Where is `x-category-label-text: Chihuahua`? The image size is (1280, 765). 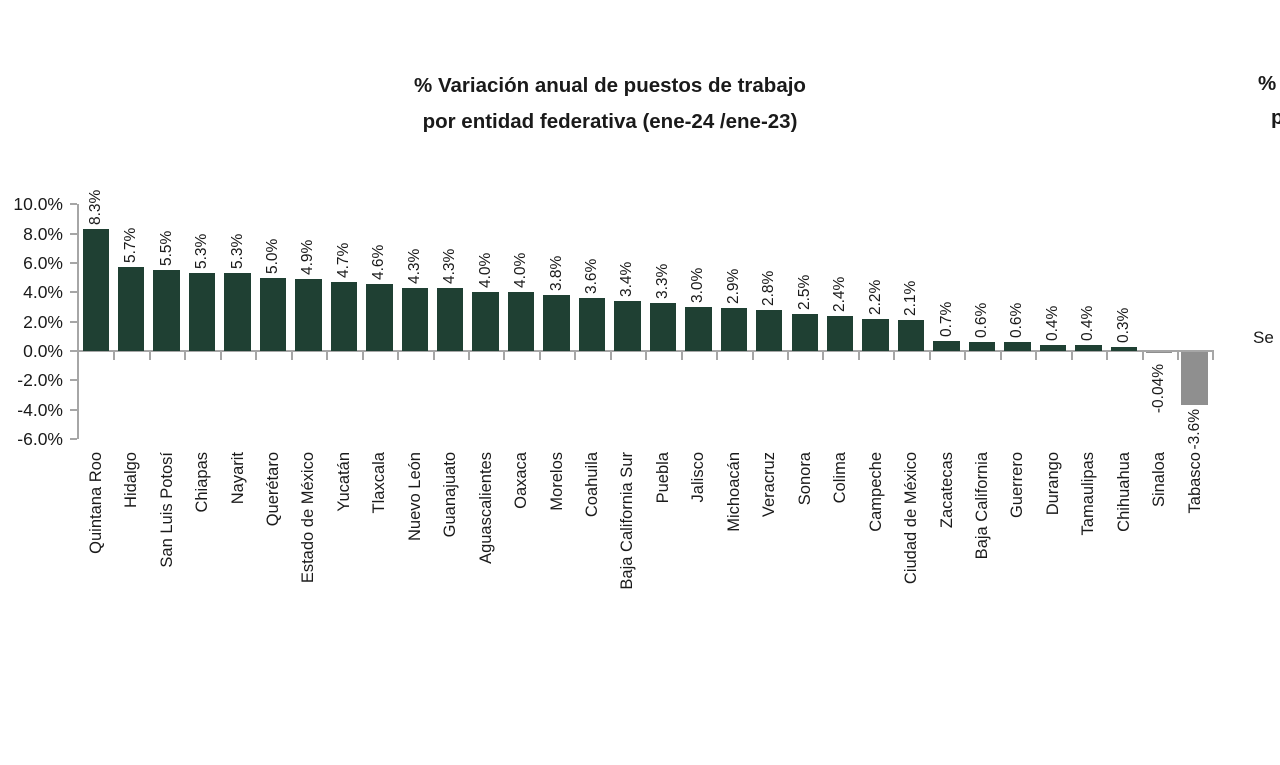 x-category-label-text: Chihuahua is located at coordinates (1123, 492).